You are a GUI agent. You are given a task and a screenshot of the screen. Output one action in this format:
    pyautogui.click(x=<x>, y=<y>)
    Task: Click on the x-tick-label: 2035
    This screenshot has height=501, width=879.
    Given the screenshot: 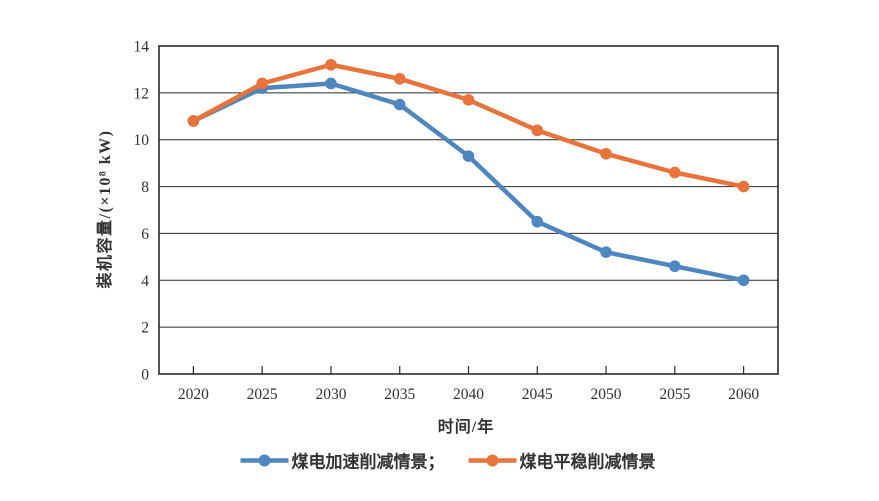 What is the action you would take?
    pyautogui.click(x=399, y=394)
    